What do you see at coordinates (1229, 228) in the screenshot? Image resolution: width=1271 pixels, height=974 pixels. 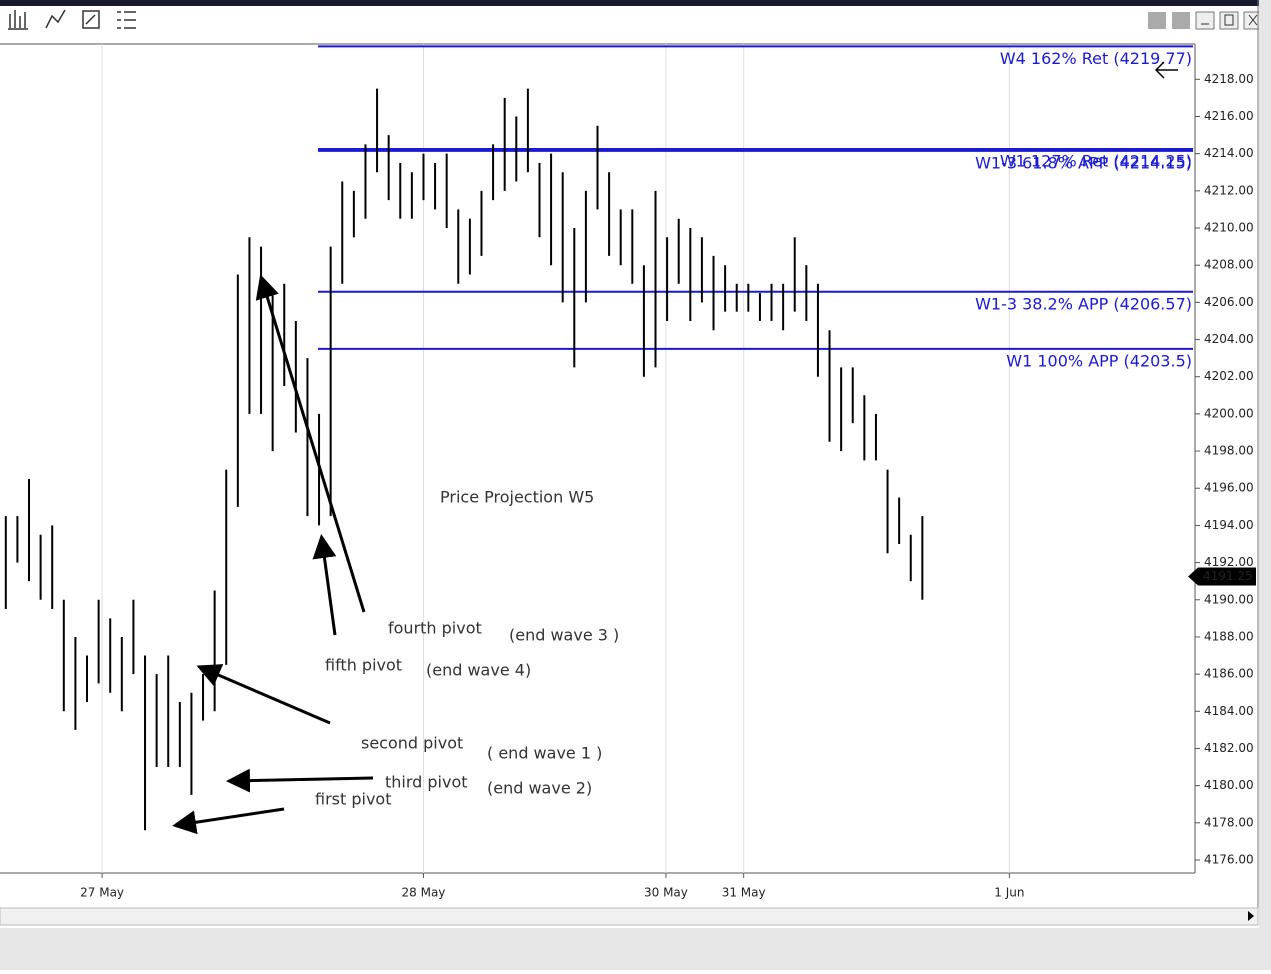 I see `y-tick-label: 4210.00` at bounding box center [1229, 228].